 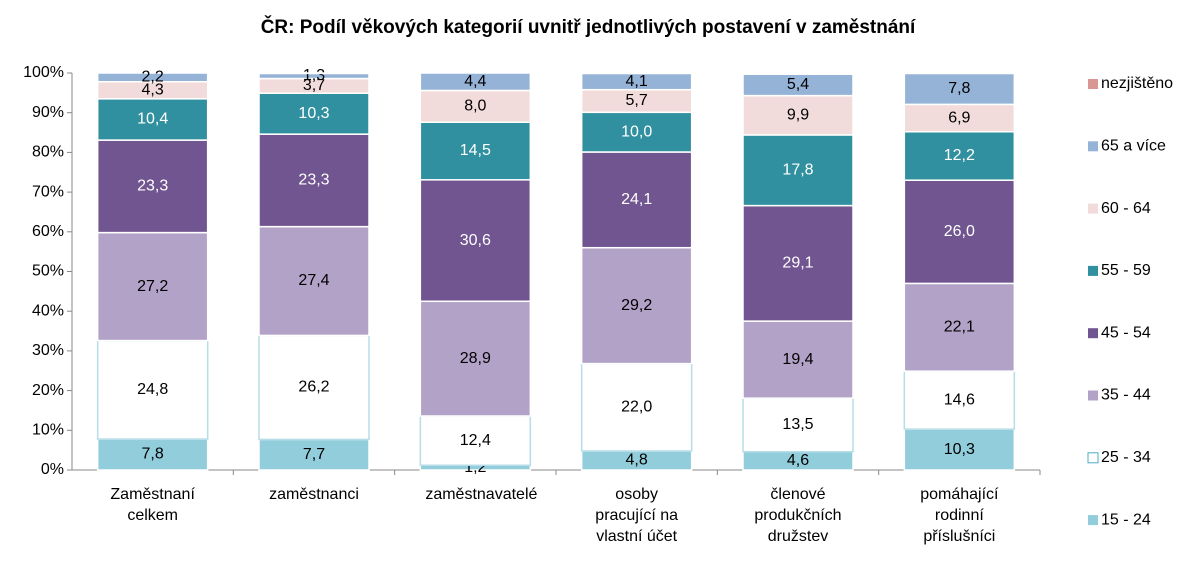 I want to click on data-label: 29,2, so click(x=636, y=305).